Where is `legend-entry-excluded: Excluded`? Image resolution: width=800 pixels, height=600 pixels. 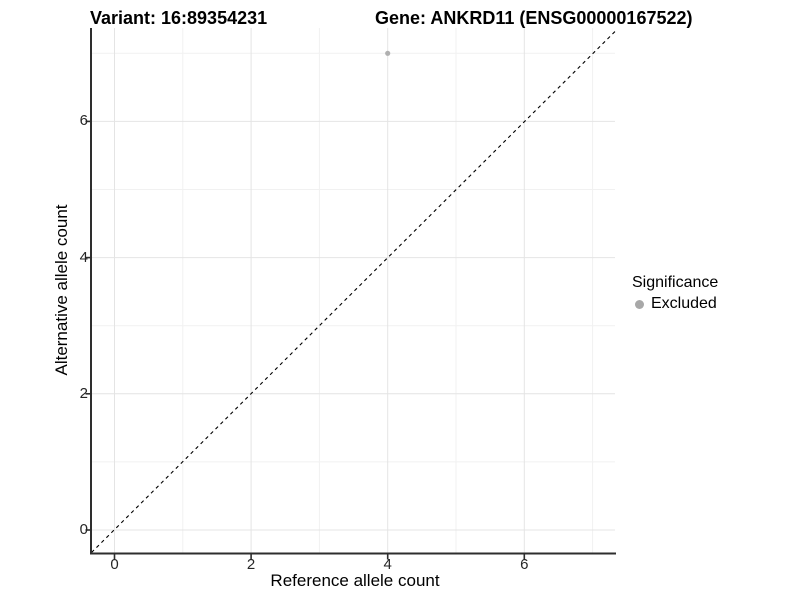
legend-entry-excluded: Excluded is located at coordinates (675, 304).